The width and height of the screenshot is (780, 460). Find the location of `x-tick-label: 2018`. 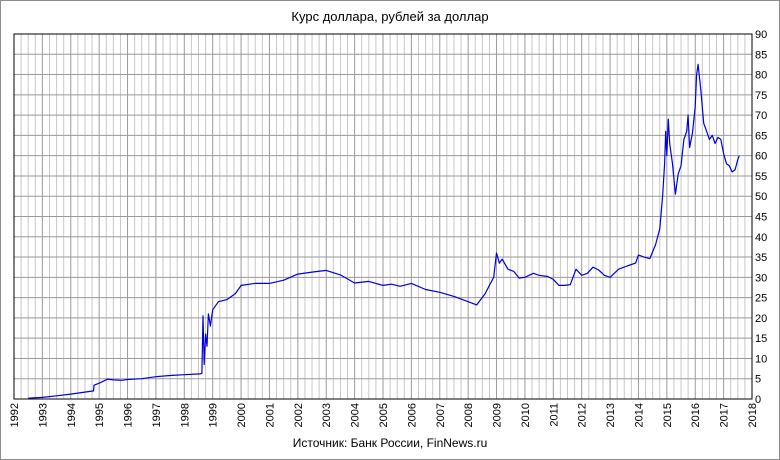

x-tick-label: 2018 is located at coordinates (753, 415).